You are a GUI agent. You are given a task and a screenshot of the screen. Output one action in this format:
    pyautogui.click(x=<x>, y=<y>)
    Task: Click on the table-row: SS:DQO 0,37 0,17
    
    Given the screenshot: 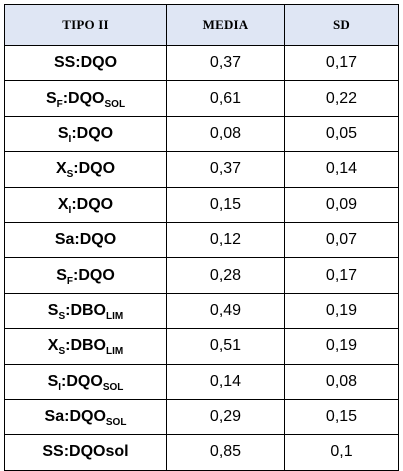 What is the action you would take?
    pyautogui.click(x=201, y=63)
    